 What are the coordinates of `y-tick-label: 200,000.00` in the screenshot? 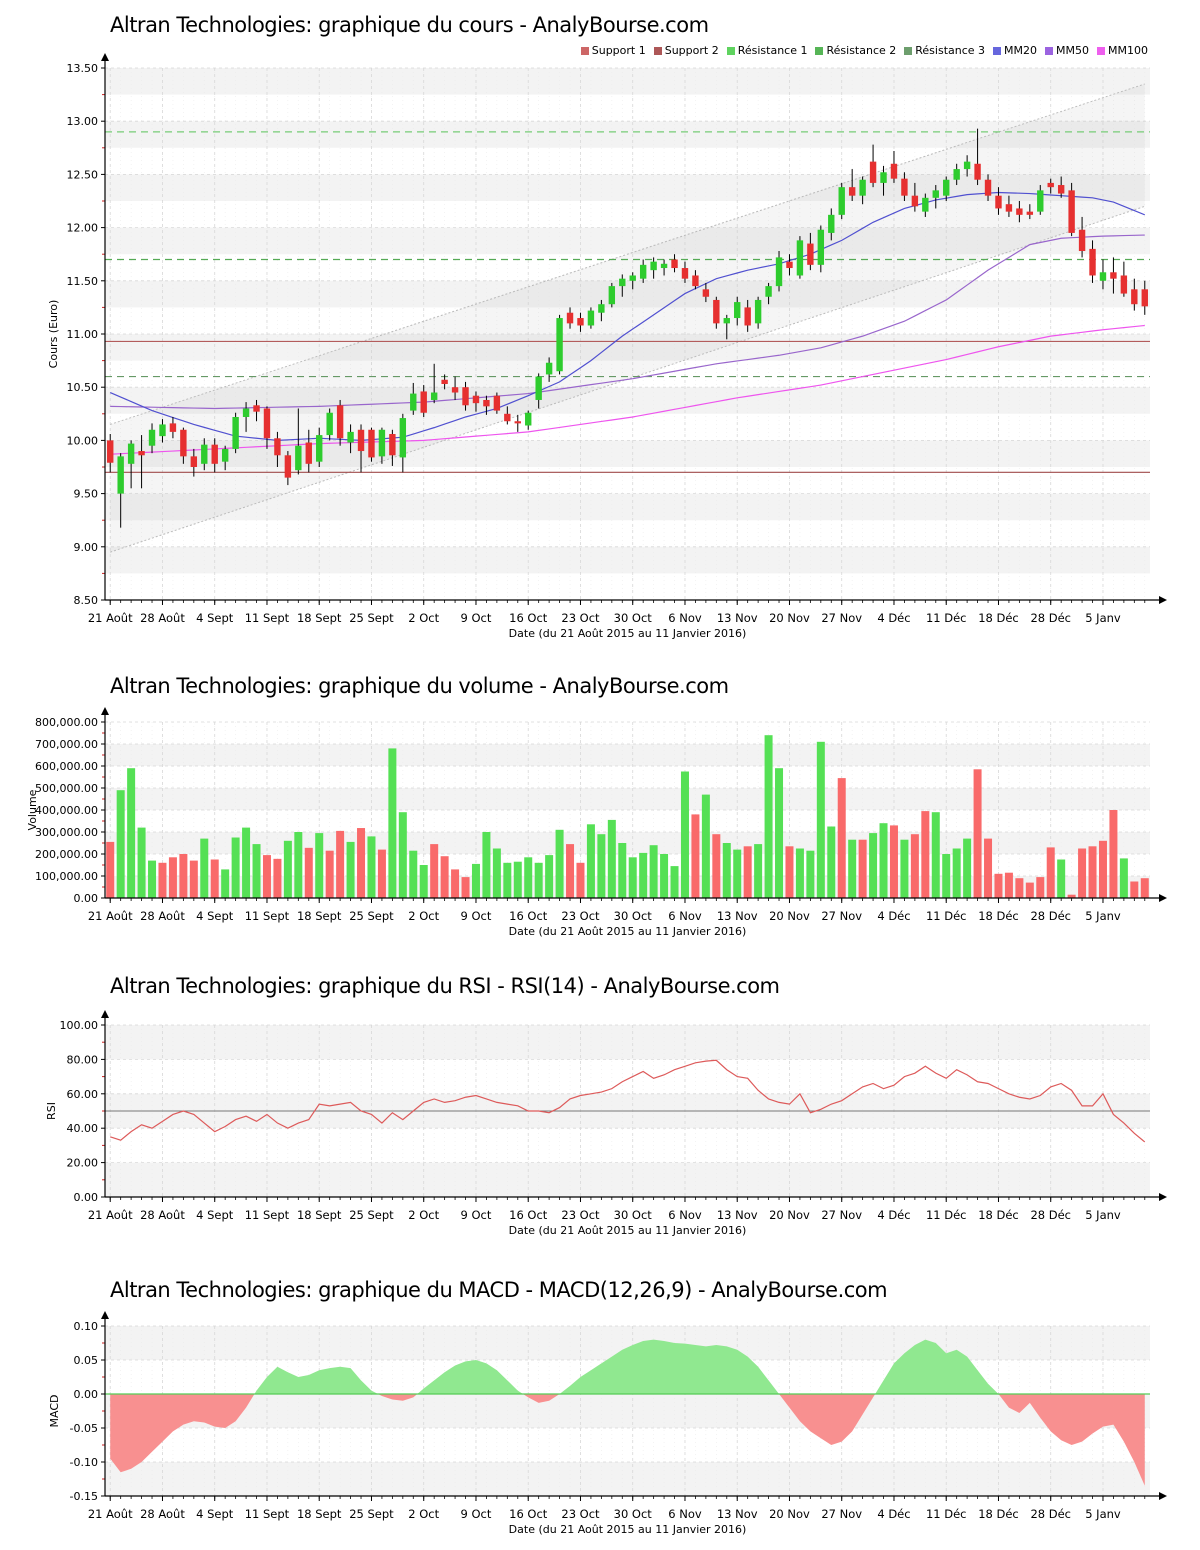 It's located at (66, 854).